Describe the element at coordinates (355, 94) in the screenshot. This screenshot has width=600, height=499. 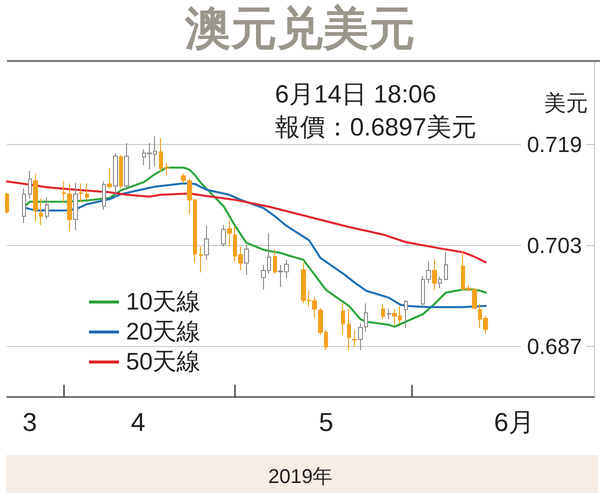
I see `annotation: 6月14日 18:06` at that location.